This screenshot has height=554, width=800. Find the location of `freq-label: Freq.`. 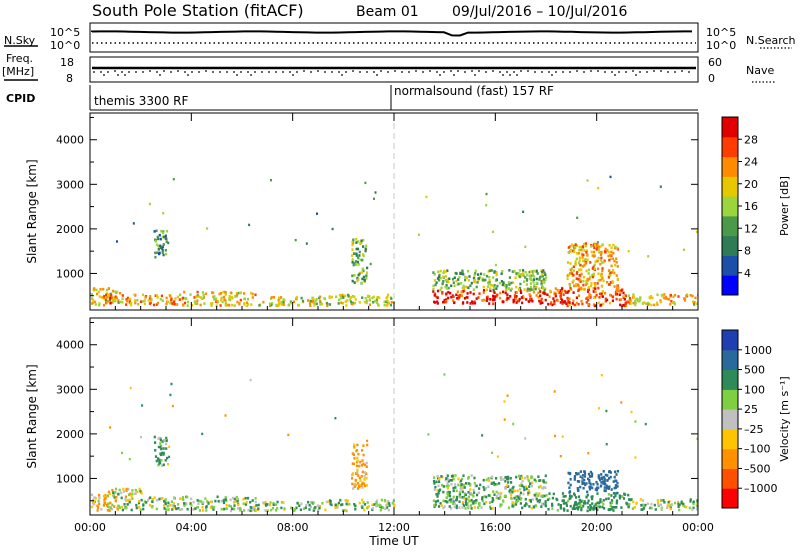

freq-label: Freq. is located at coordinates (19, 58).